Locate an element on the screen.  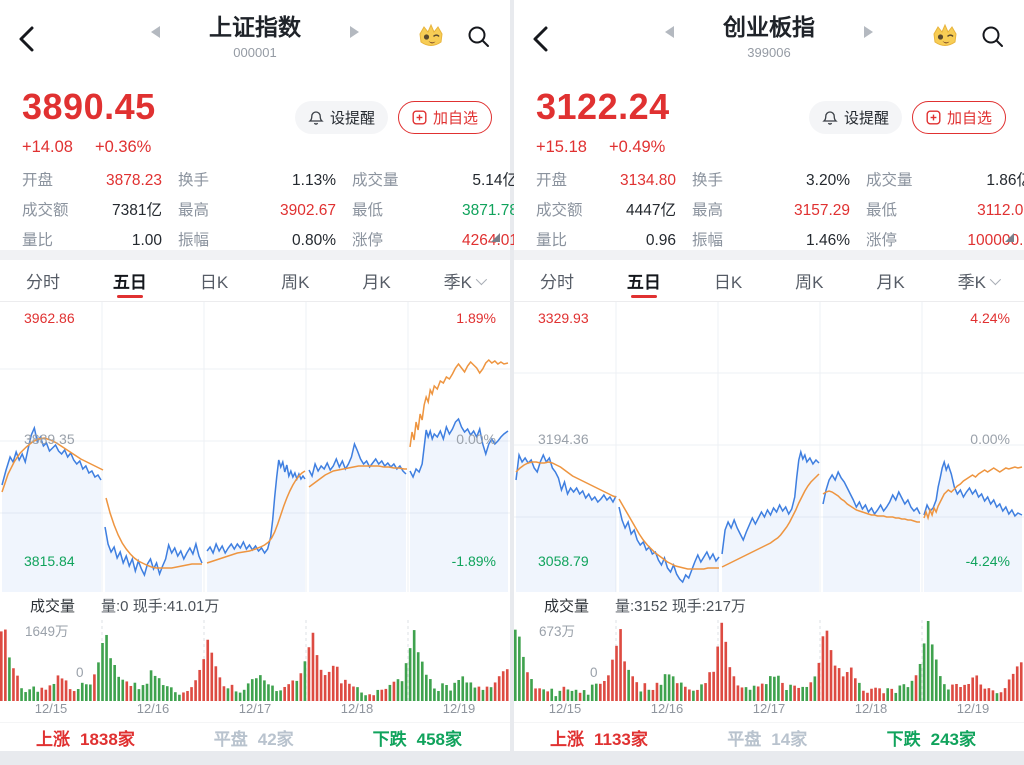
stat-amount: 成交额 7381亿 is located at coordinates (92, 210).